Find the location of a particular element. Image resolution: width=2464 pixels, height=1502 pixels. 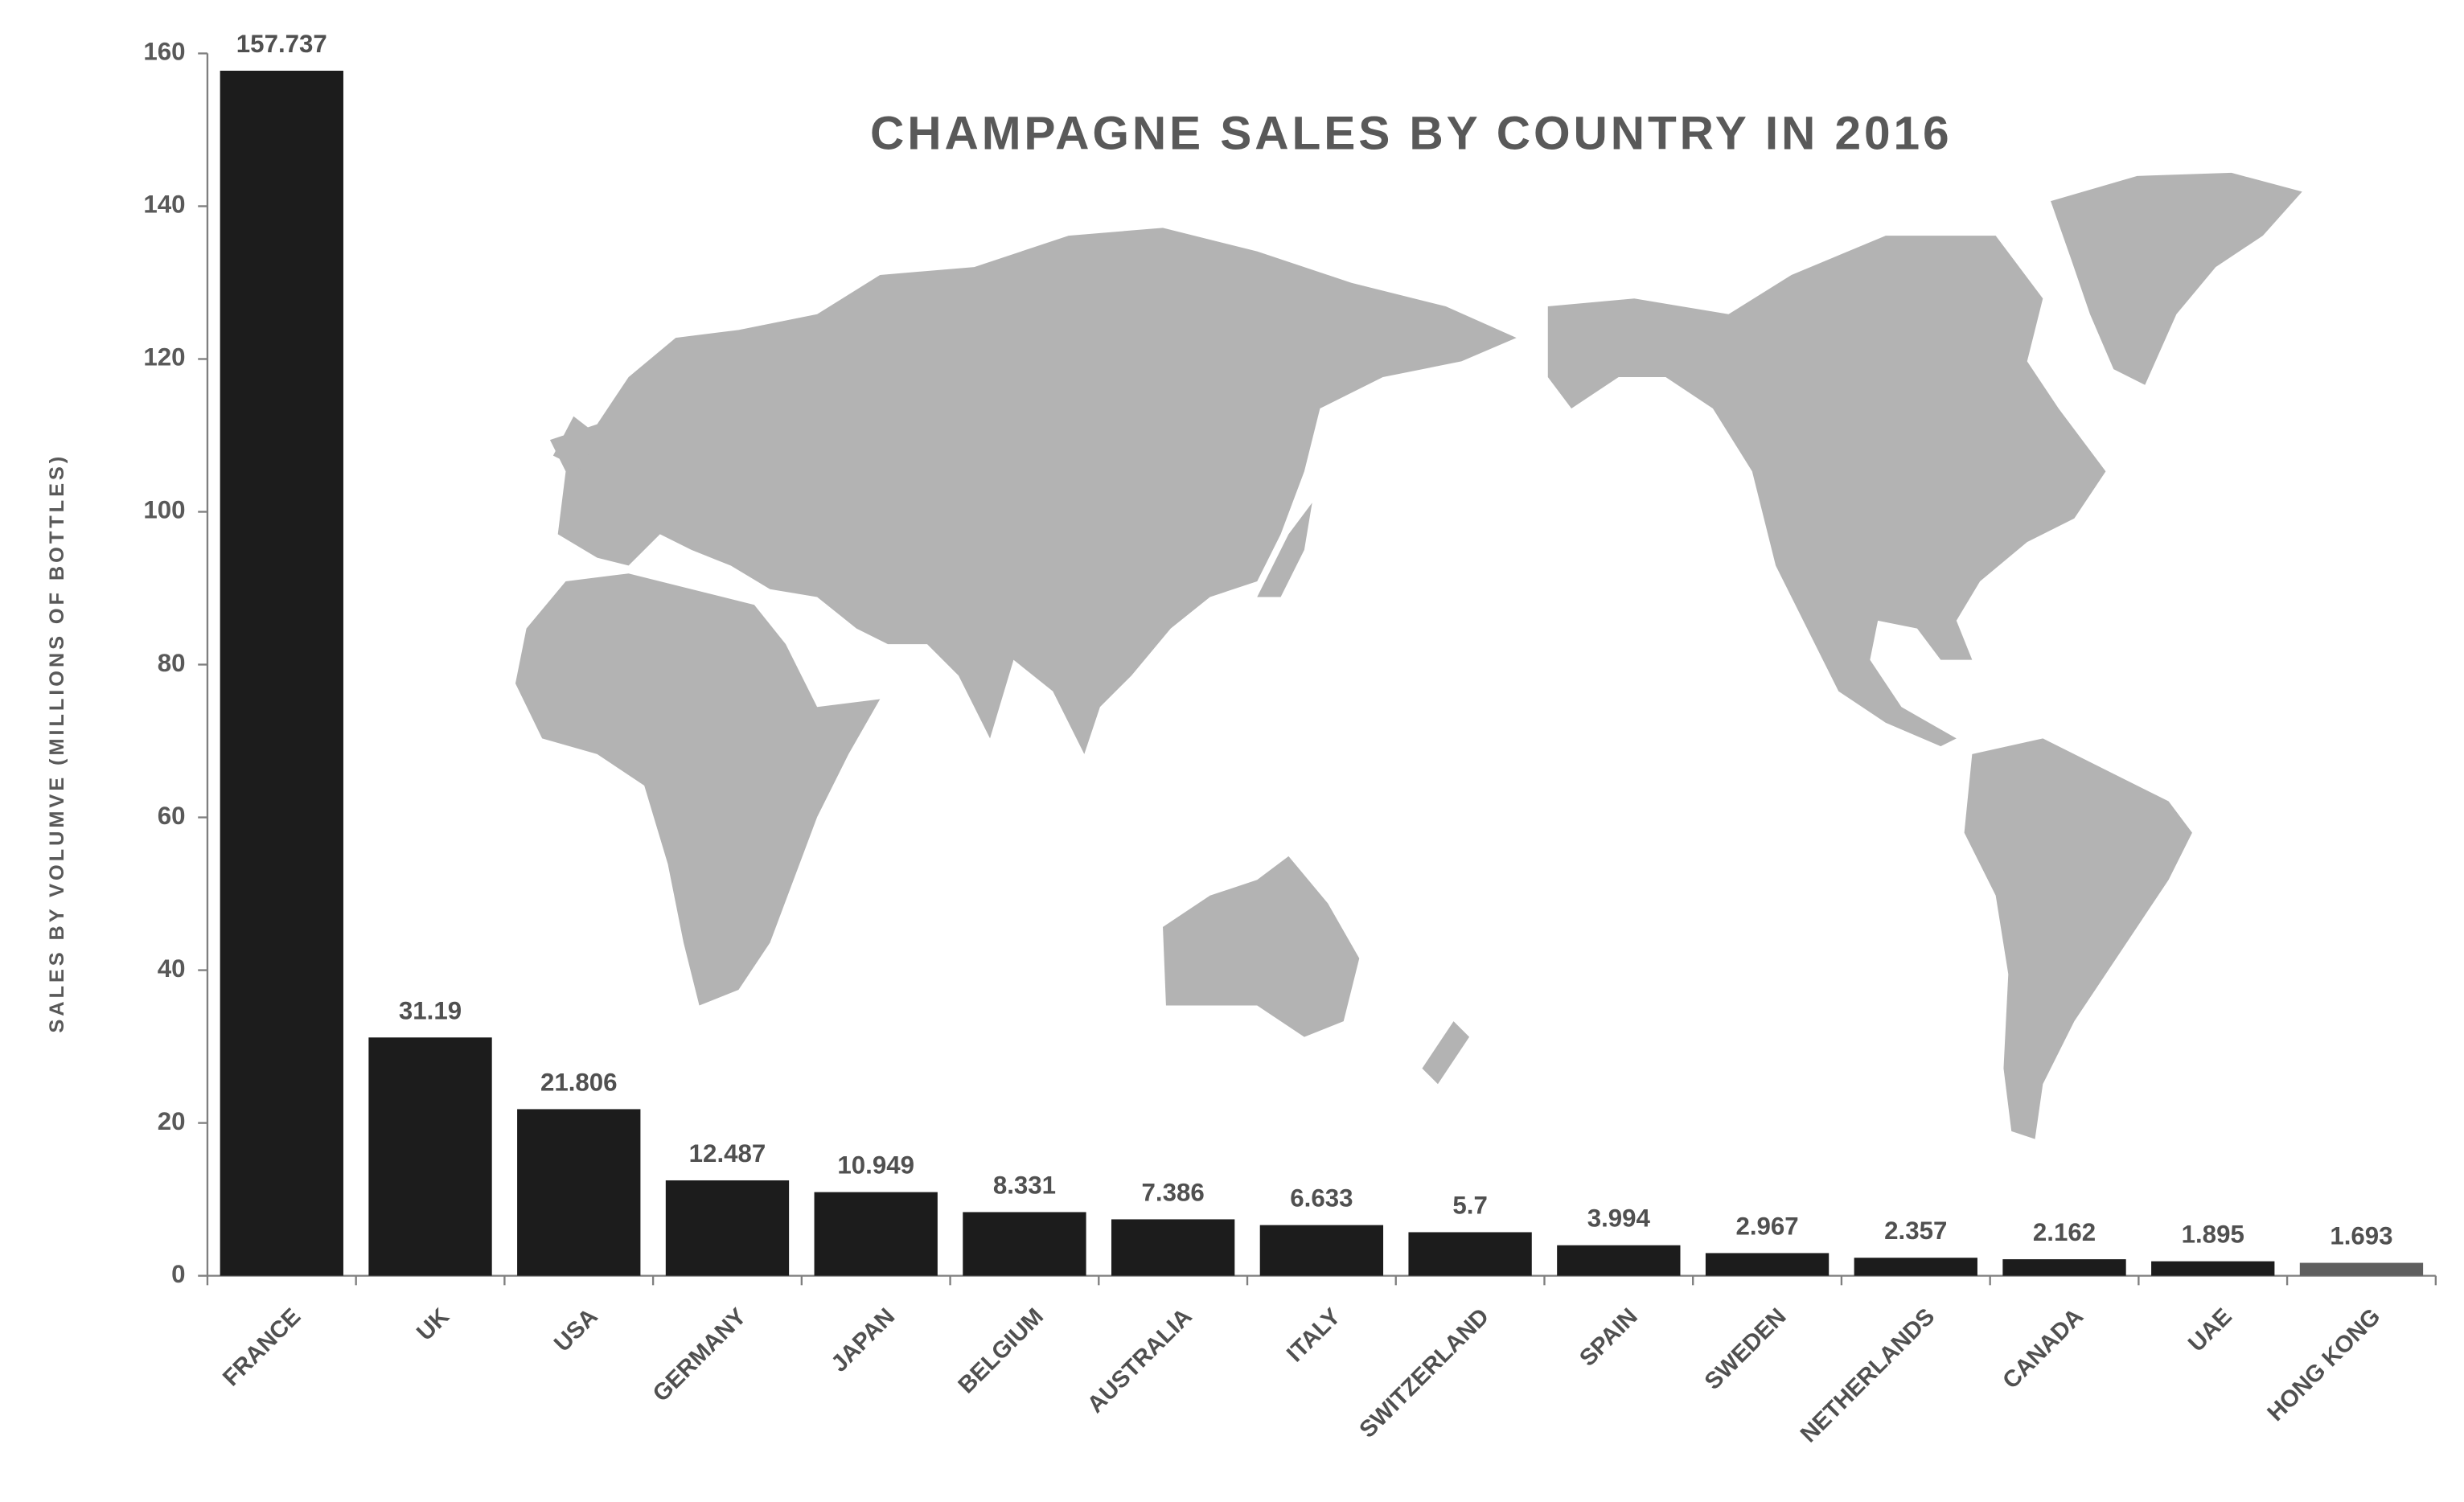

value-label: 1.693 is located at coordinates (2361, 1236).